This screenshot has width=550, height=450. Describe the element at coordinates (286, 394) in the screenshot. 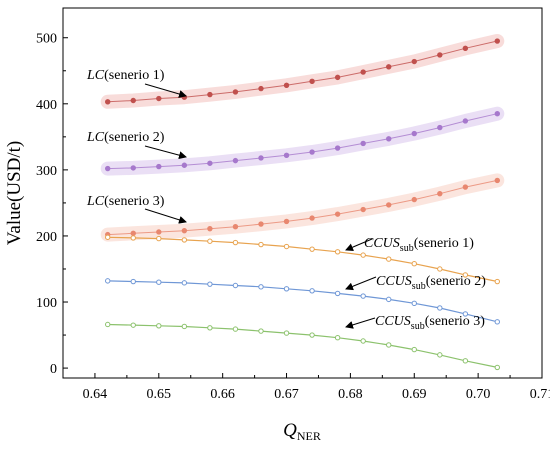

I see `x-tick-label: 0.67` at that location.